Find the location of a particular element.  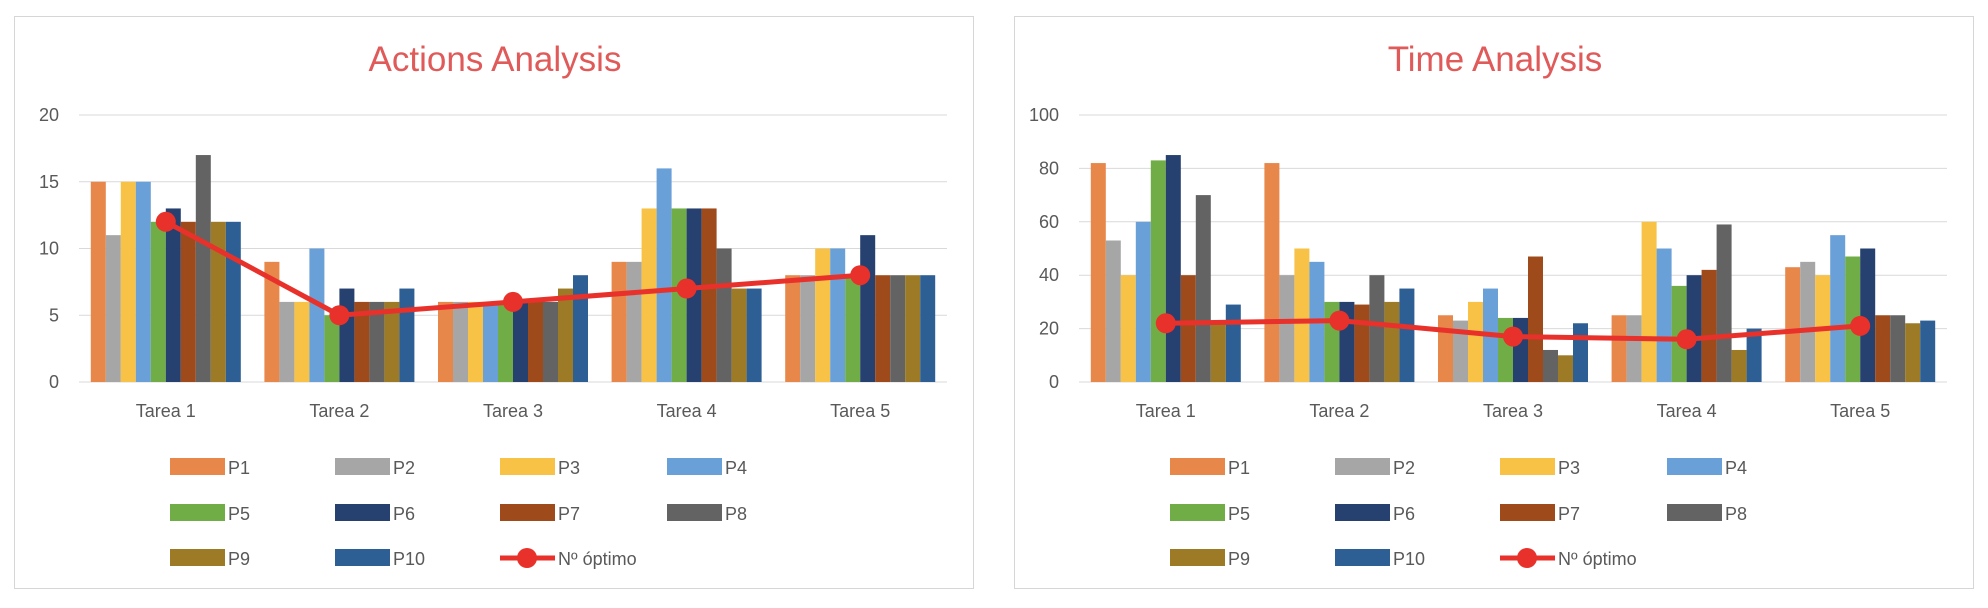

legend-label: P3 is located at coordinates (1569, 468).